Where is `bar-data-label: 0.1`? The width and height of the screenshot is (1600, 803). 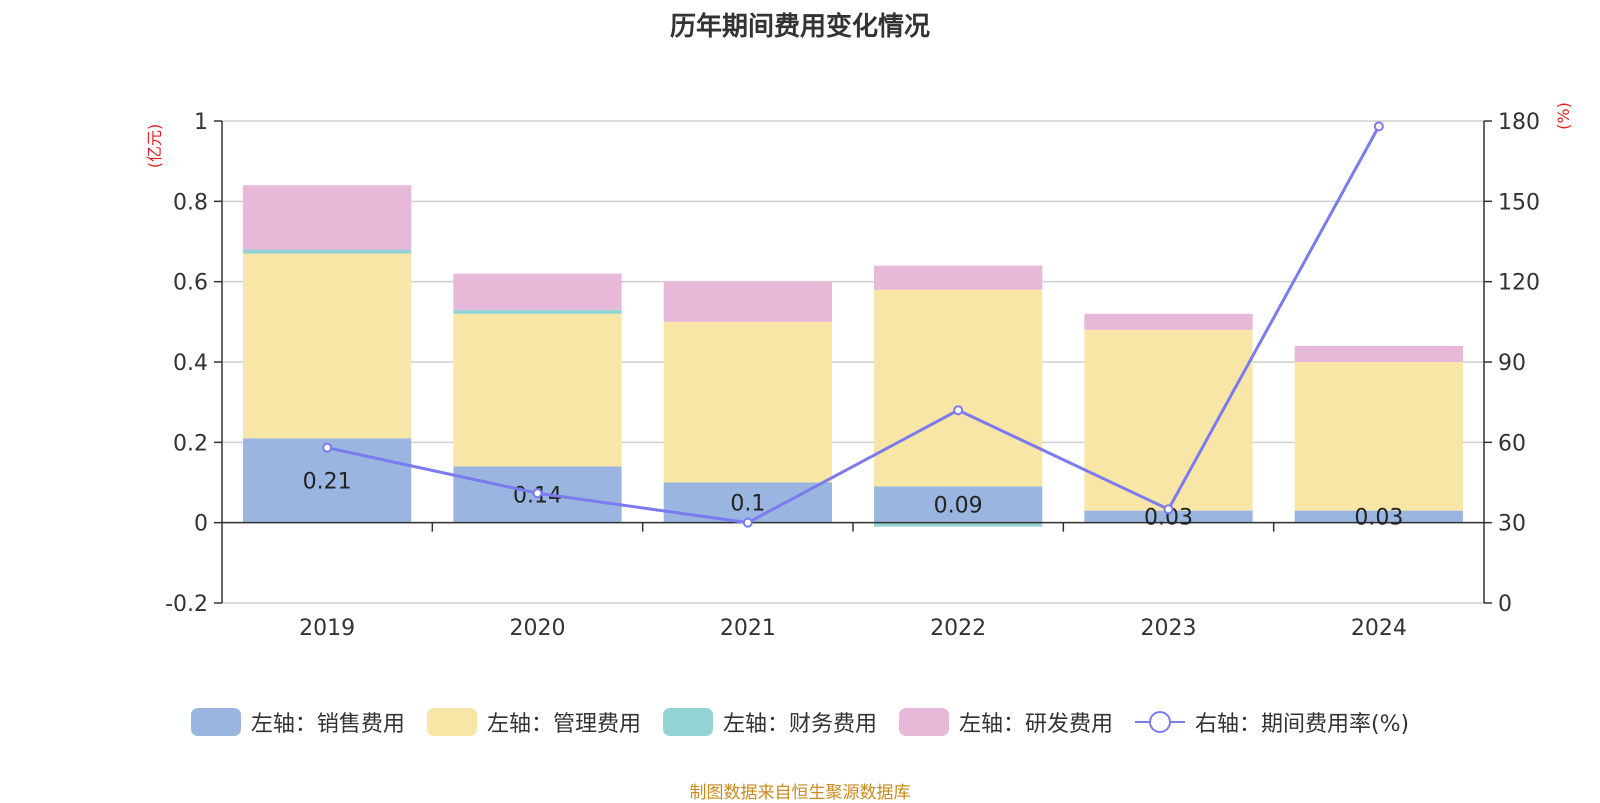 bar-data-label: 0.1 is located at coordinates (747, 504).